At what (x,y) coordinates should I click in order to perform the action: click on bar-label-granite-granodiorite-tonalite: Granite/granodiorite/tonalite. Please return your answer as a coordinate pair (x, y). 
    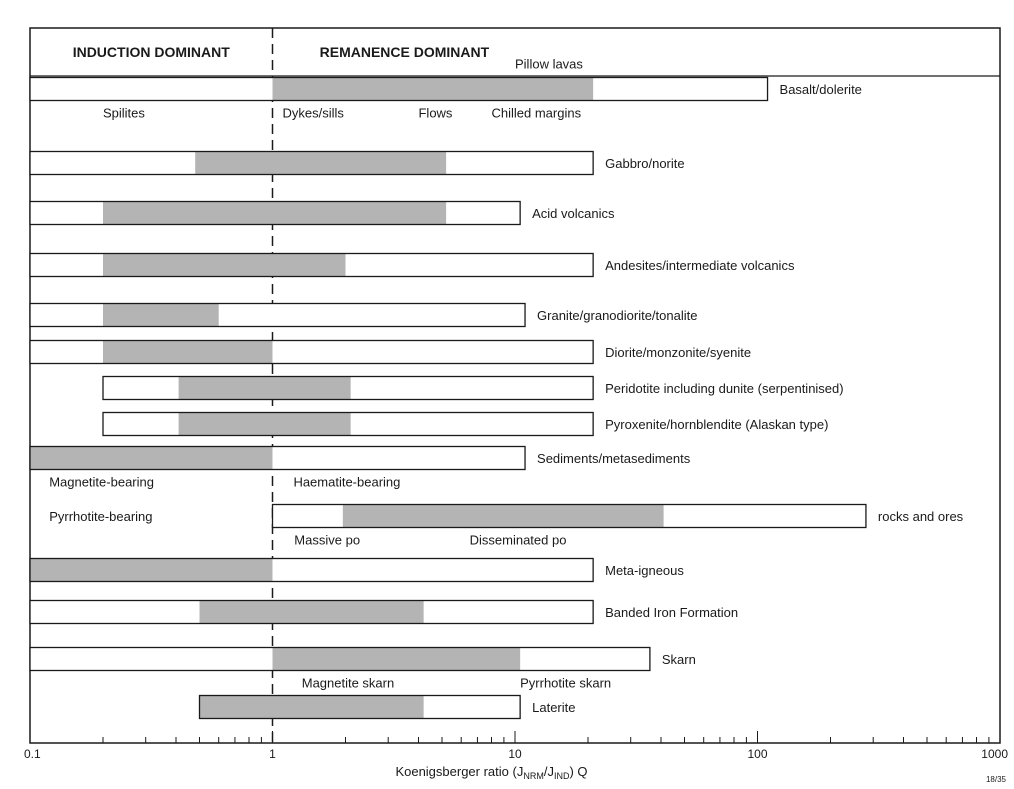
    Looking at the image, I should click on (617, 315).